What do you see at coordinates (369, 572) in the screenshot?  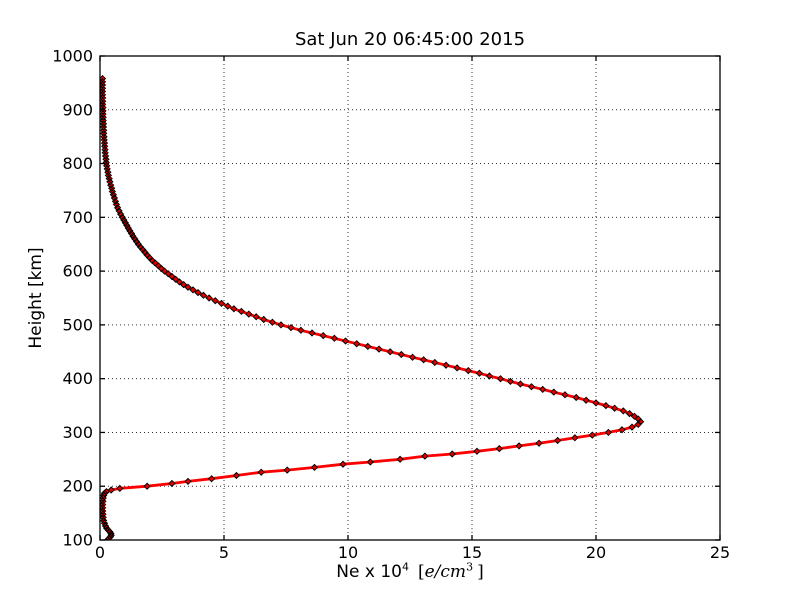 I see `x-axis-label-prefix: Ne x 10` at bounding box center [369, 572].